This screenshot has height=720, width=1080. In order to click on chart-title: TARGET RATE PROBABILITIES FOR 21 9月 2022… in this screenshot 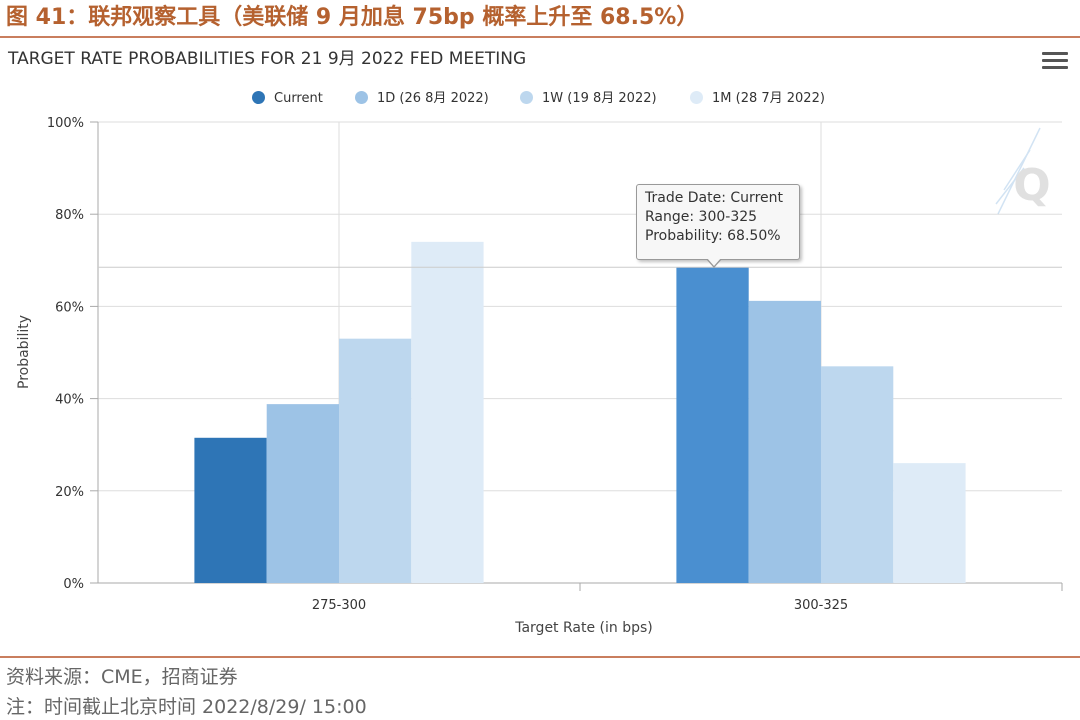, I will do `click(267, 59)`.